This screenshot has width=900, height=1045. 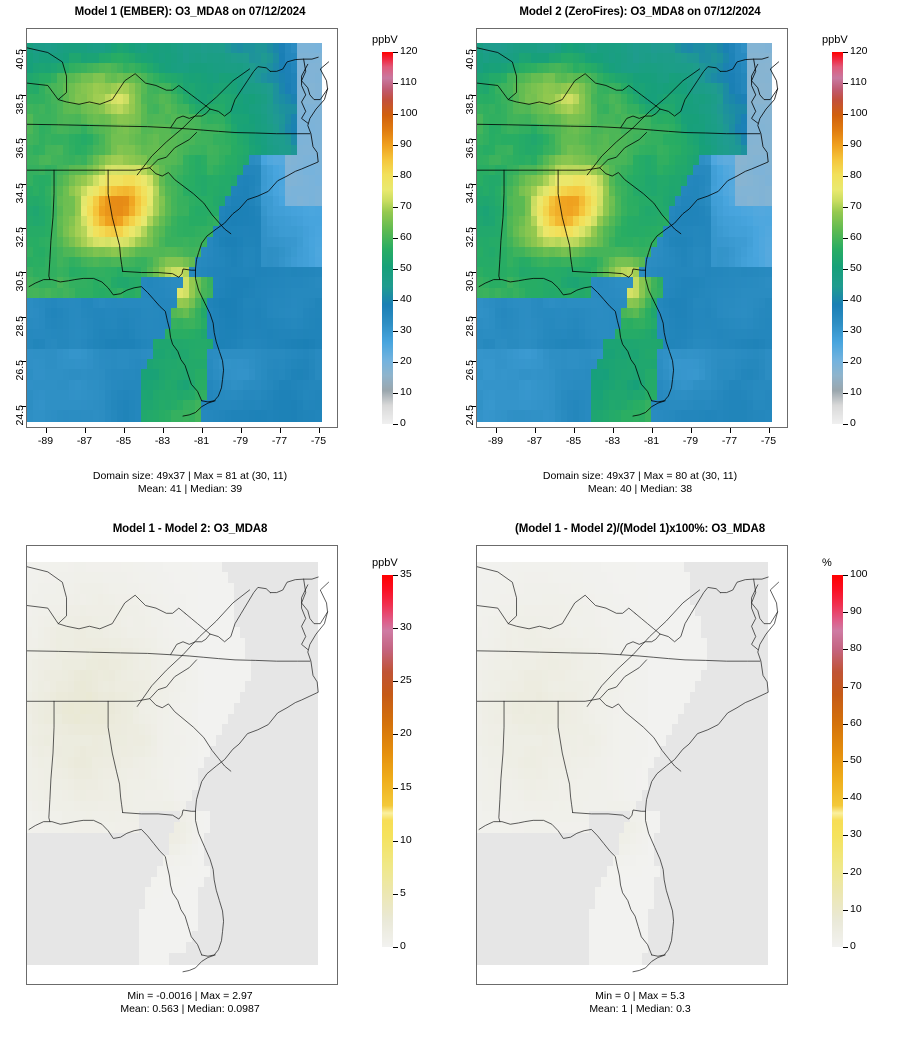 I want to click on x-axis-tick-label: -75, so click(x=768, y=441).